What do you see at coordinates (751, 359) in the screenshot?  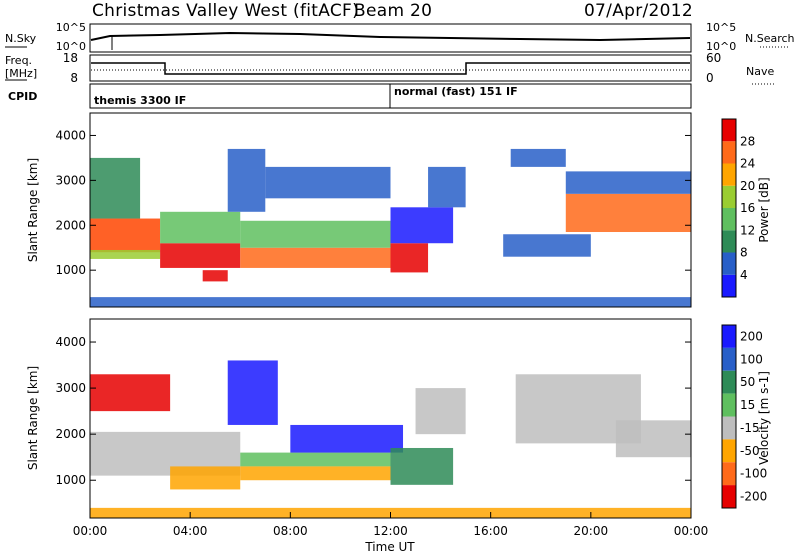 I see `velocity-colorbar-tick-1: 100` at bounding box center [751, 359].